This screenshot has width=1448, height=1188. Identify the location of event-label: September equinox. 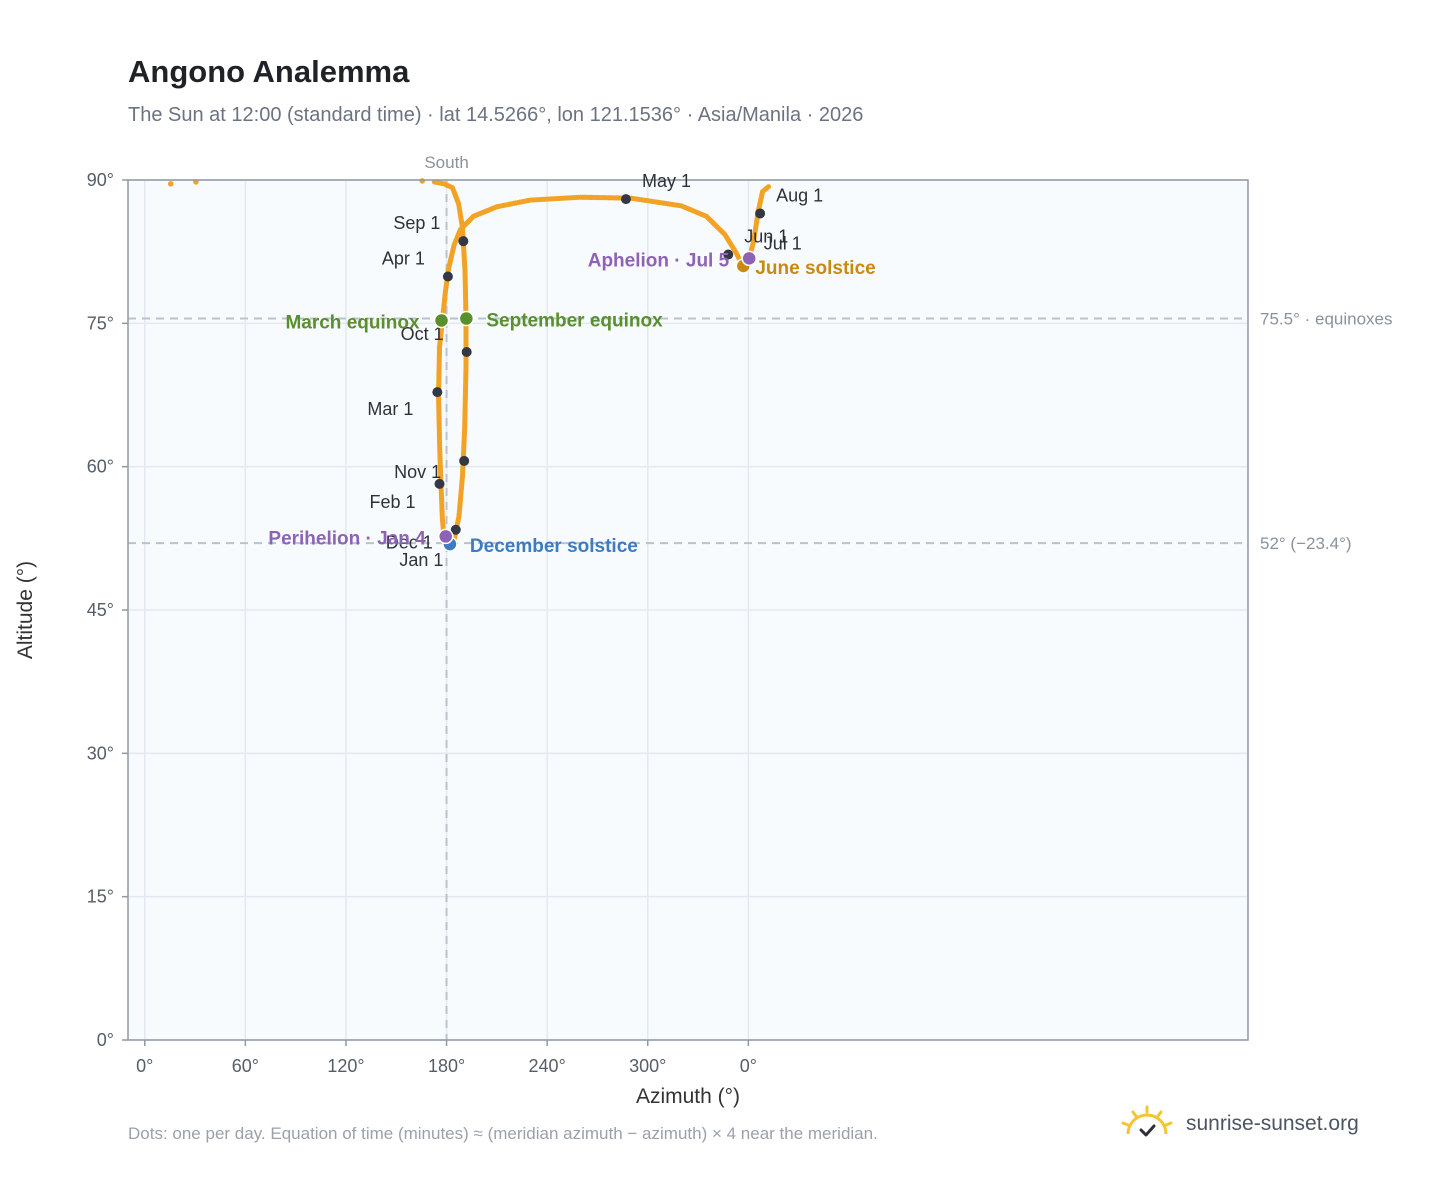
(574, 321).